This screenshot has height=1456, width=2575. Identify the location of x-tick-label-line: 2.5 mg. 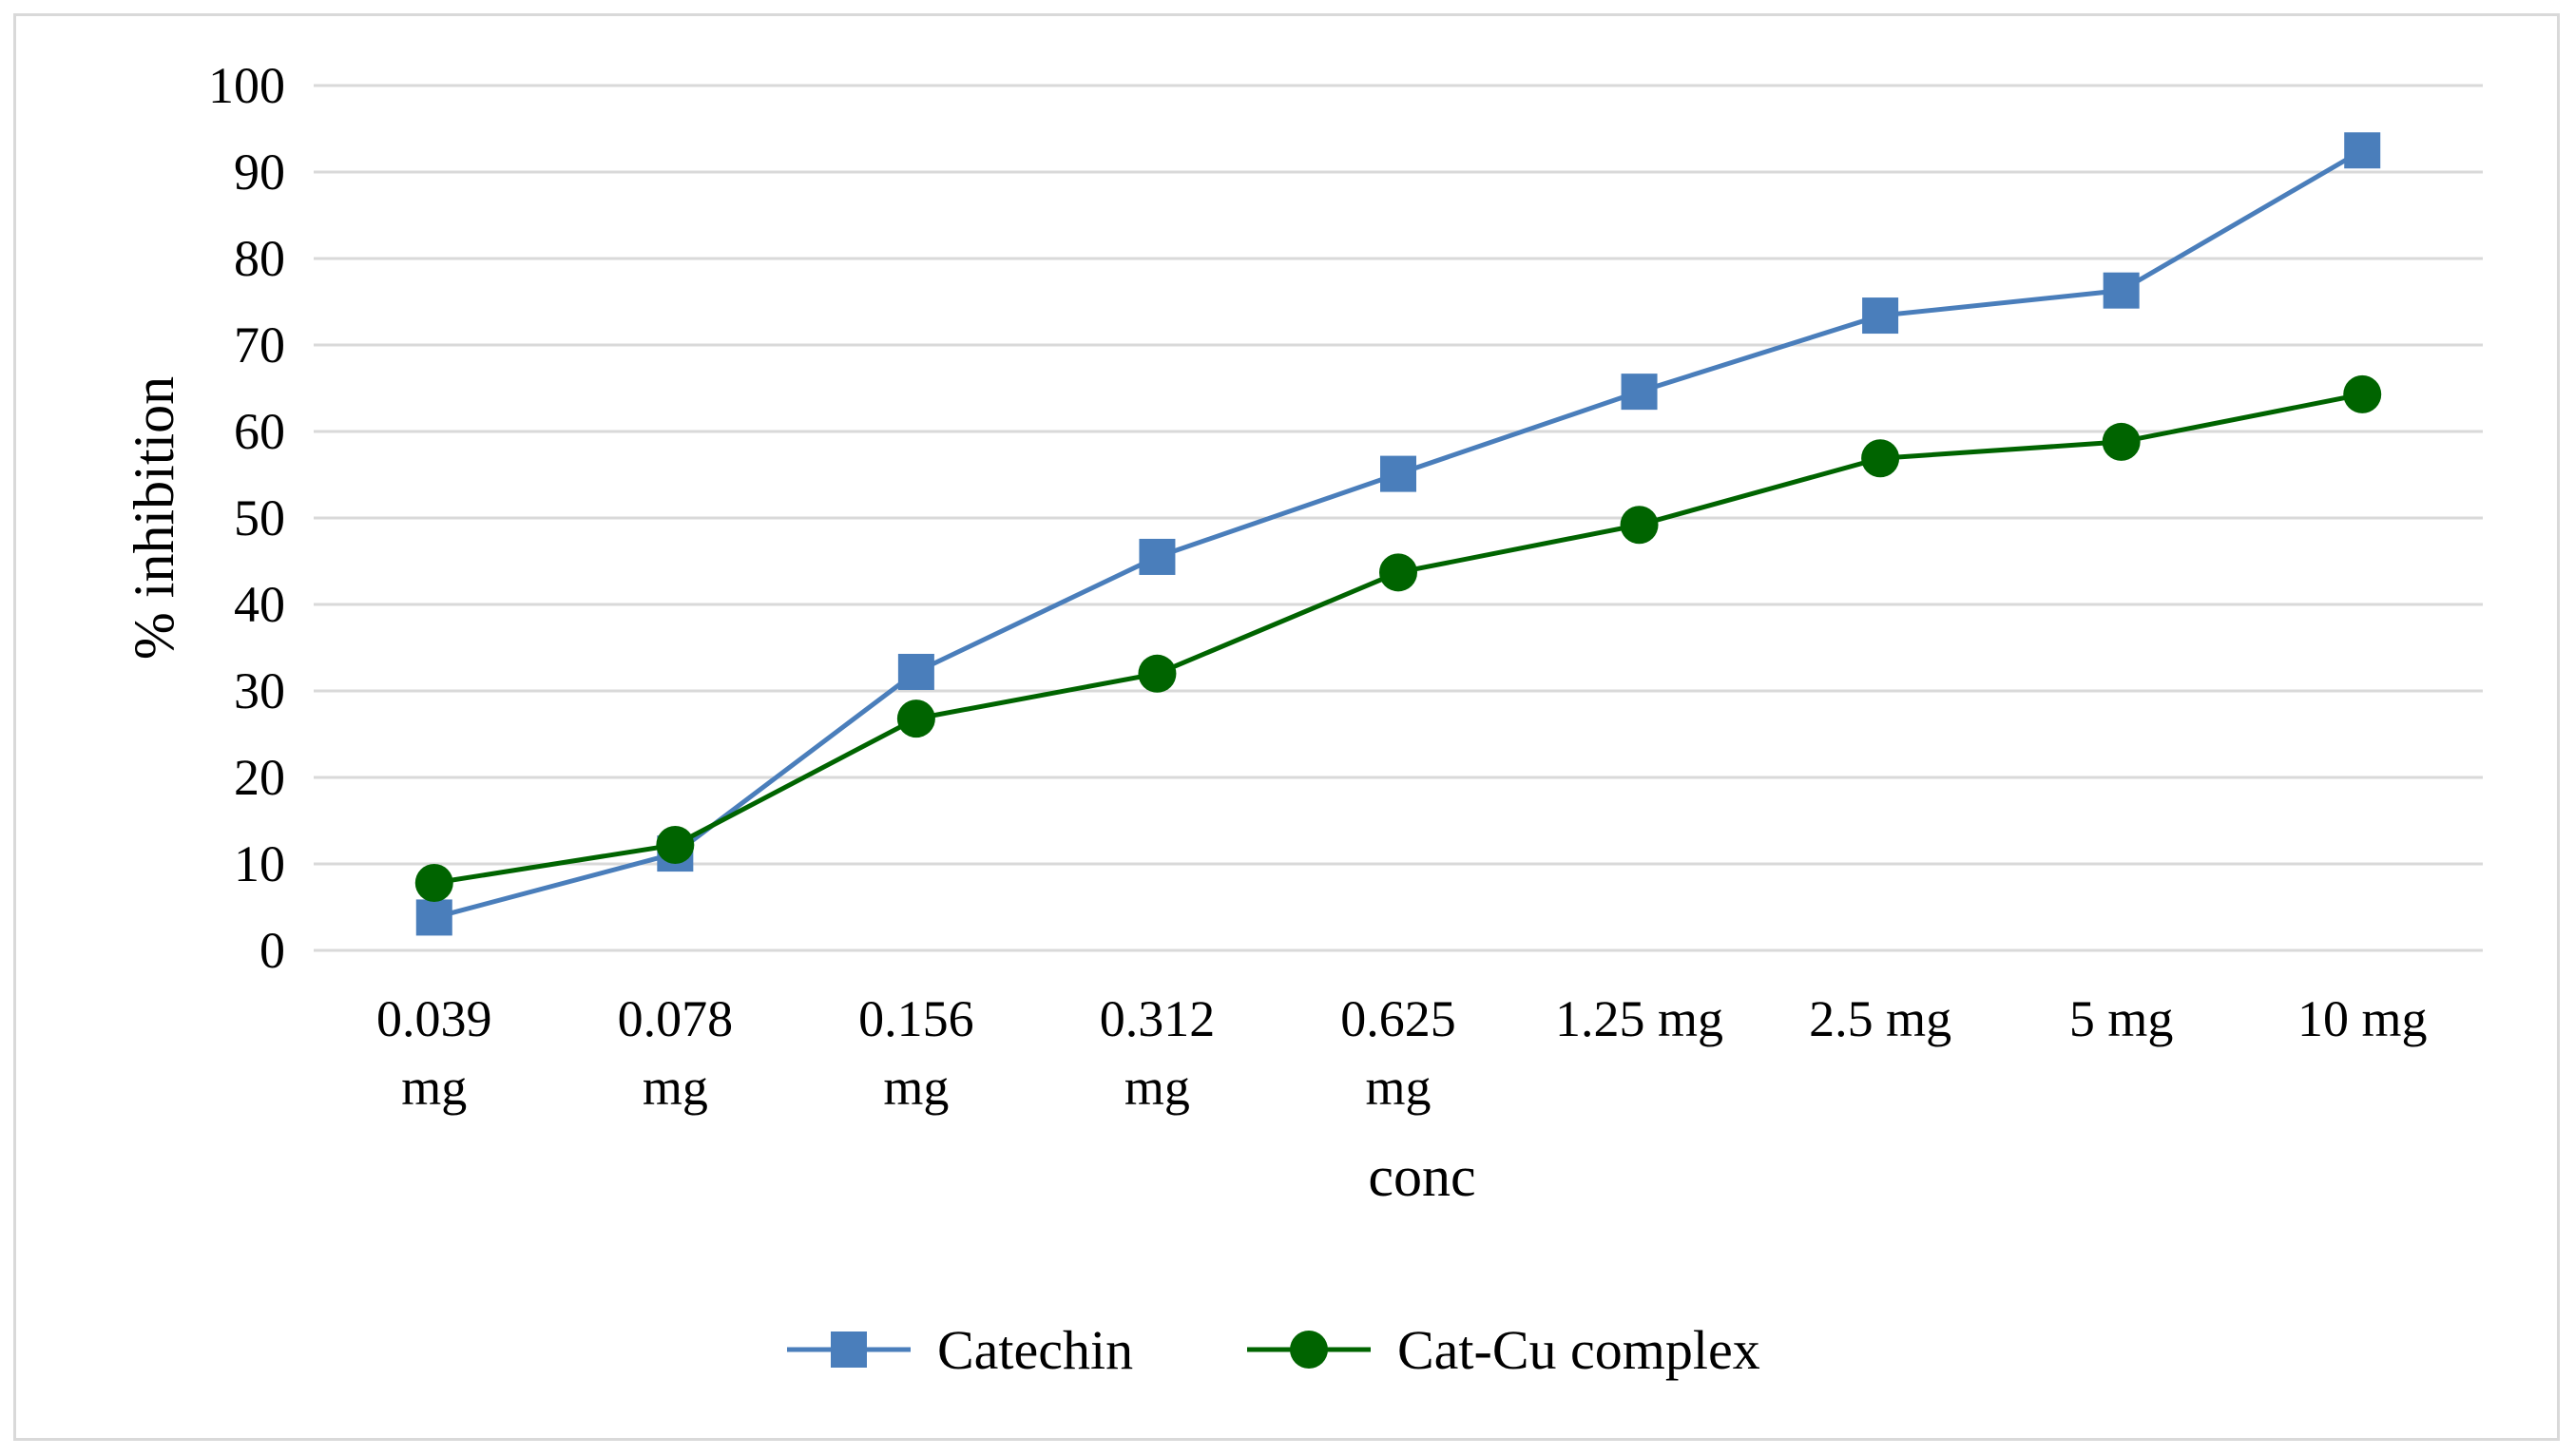
(1880, 1019).